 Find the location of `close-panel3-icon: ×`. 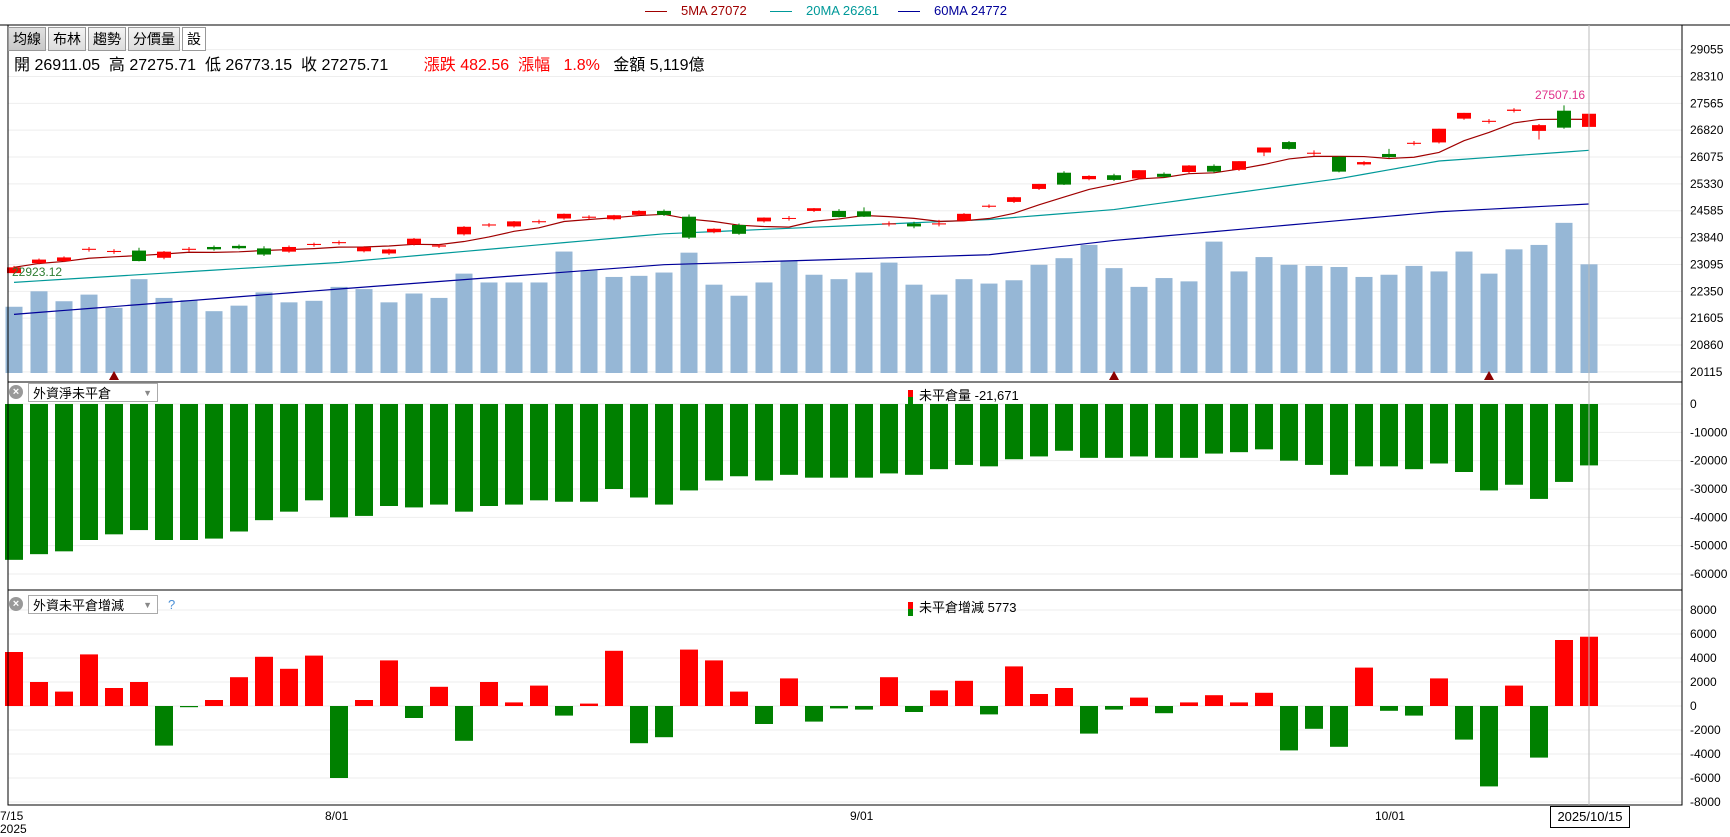

close-panel3-icon: × is located at coordinates (16, 604).